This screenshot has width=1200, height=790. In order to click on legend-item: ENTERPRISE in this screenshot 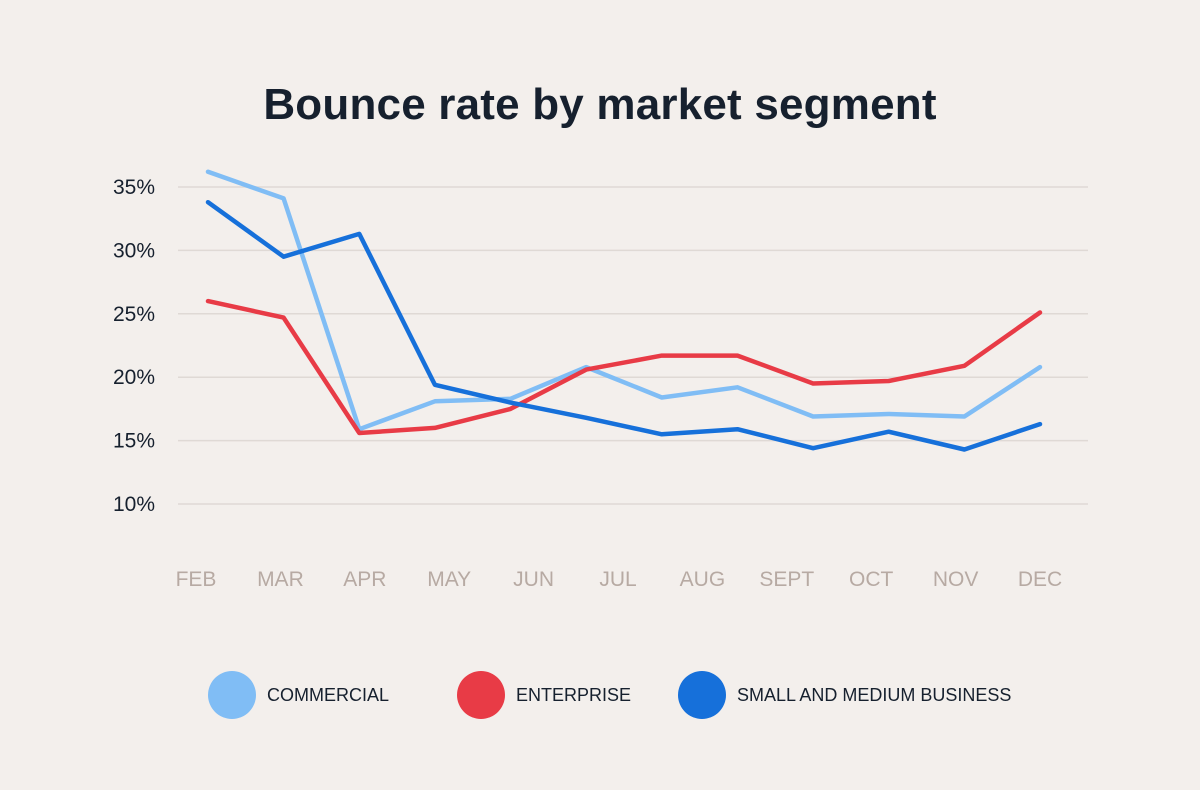, I will do `click(544, 695)`.